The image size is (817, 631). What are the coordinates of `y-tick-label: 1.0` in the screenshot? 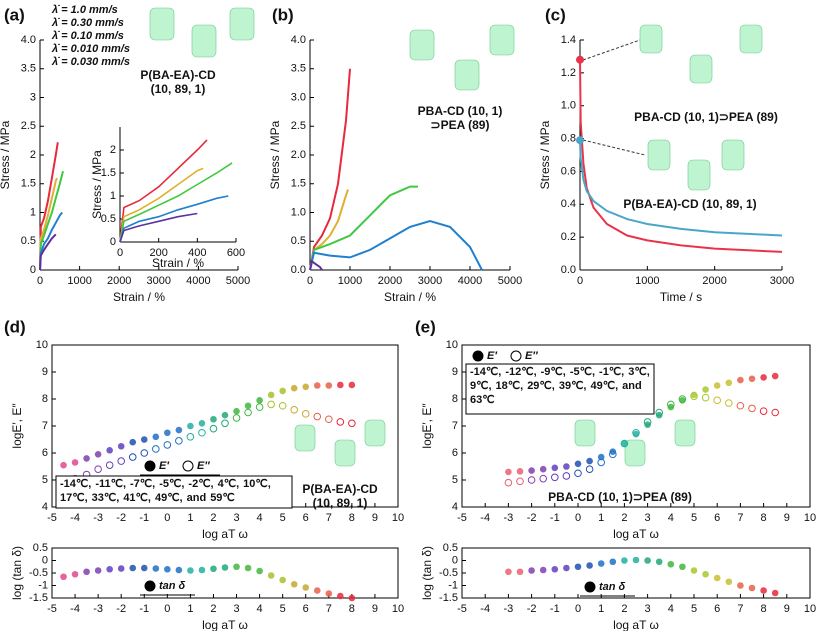 It's located at (298, 212).